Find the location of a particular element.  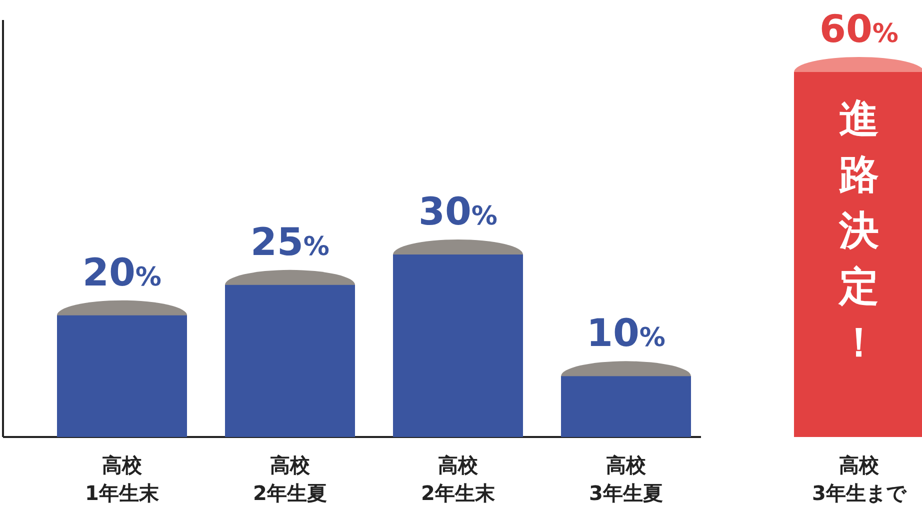

annotation: 進路決定！ is located at coordinates (858, 231).